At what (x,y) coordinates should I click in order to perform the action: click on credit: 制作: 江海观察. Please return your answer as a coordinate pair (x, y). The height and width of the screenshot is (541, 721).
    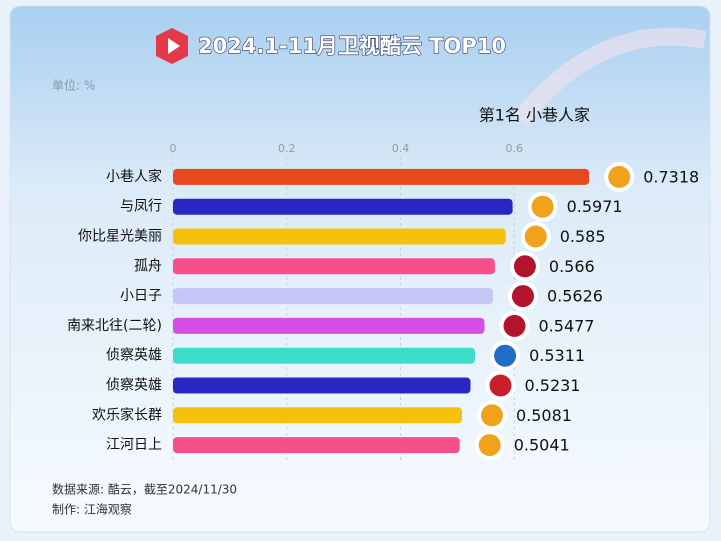
    Looking at the image, I should click on (92, 509).